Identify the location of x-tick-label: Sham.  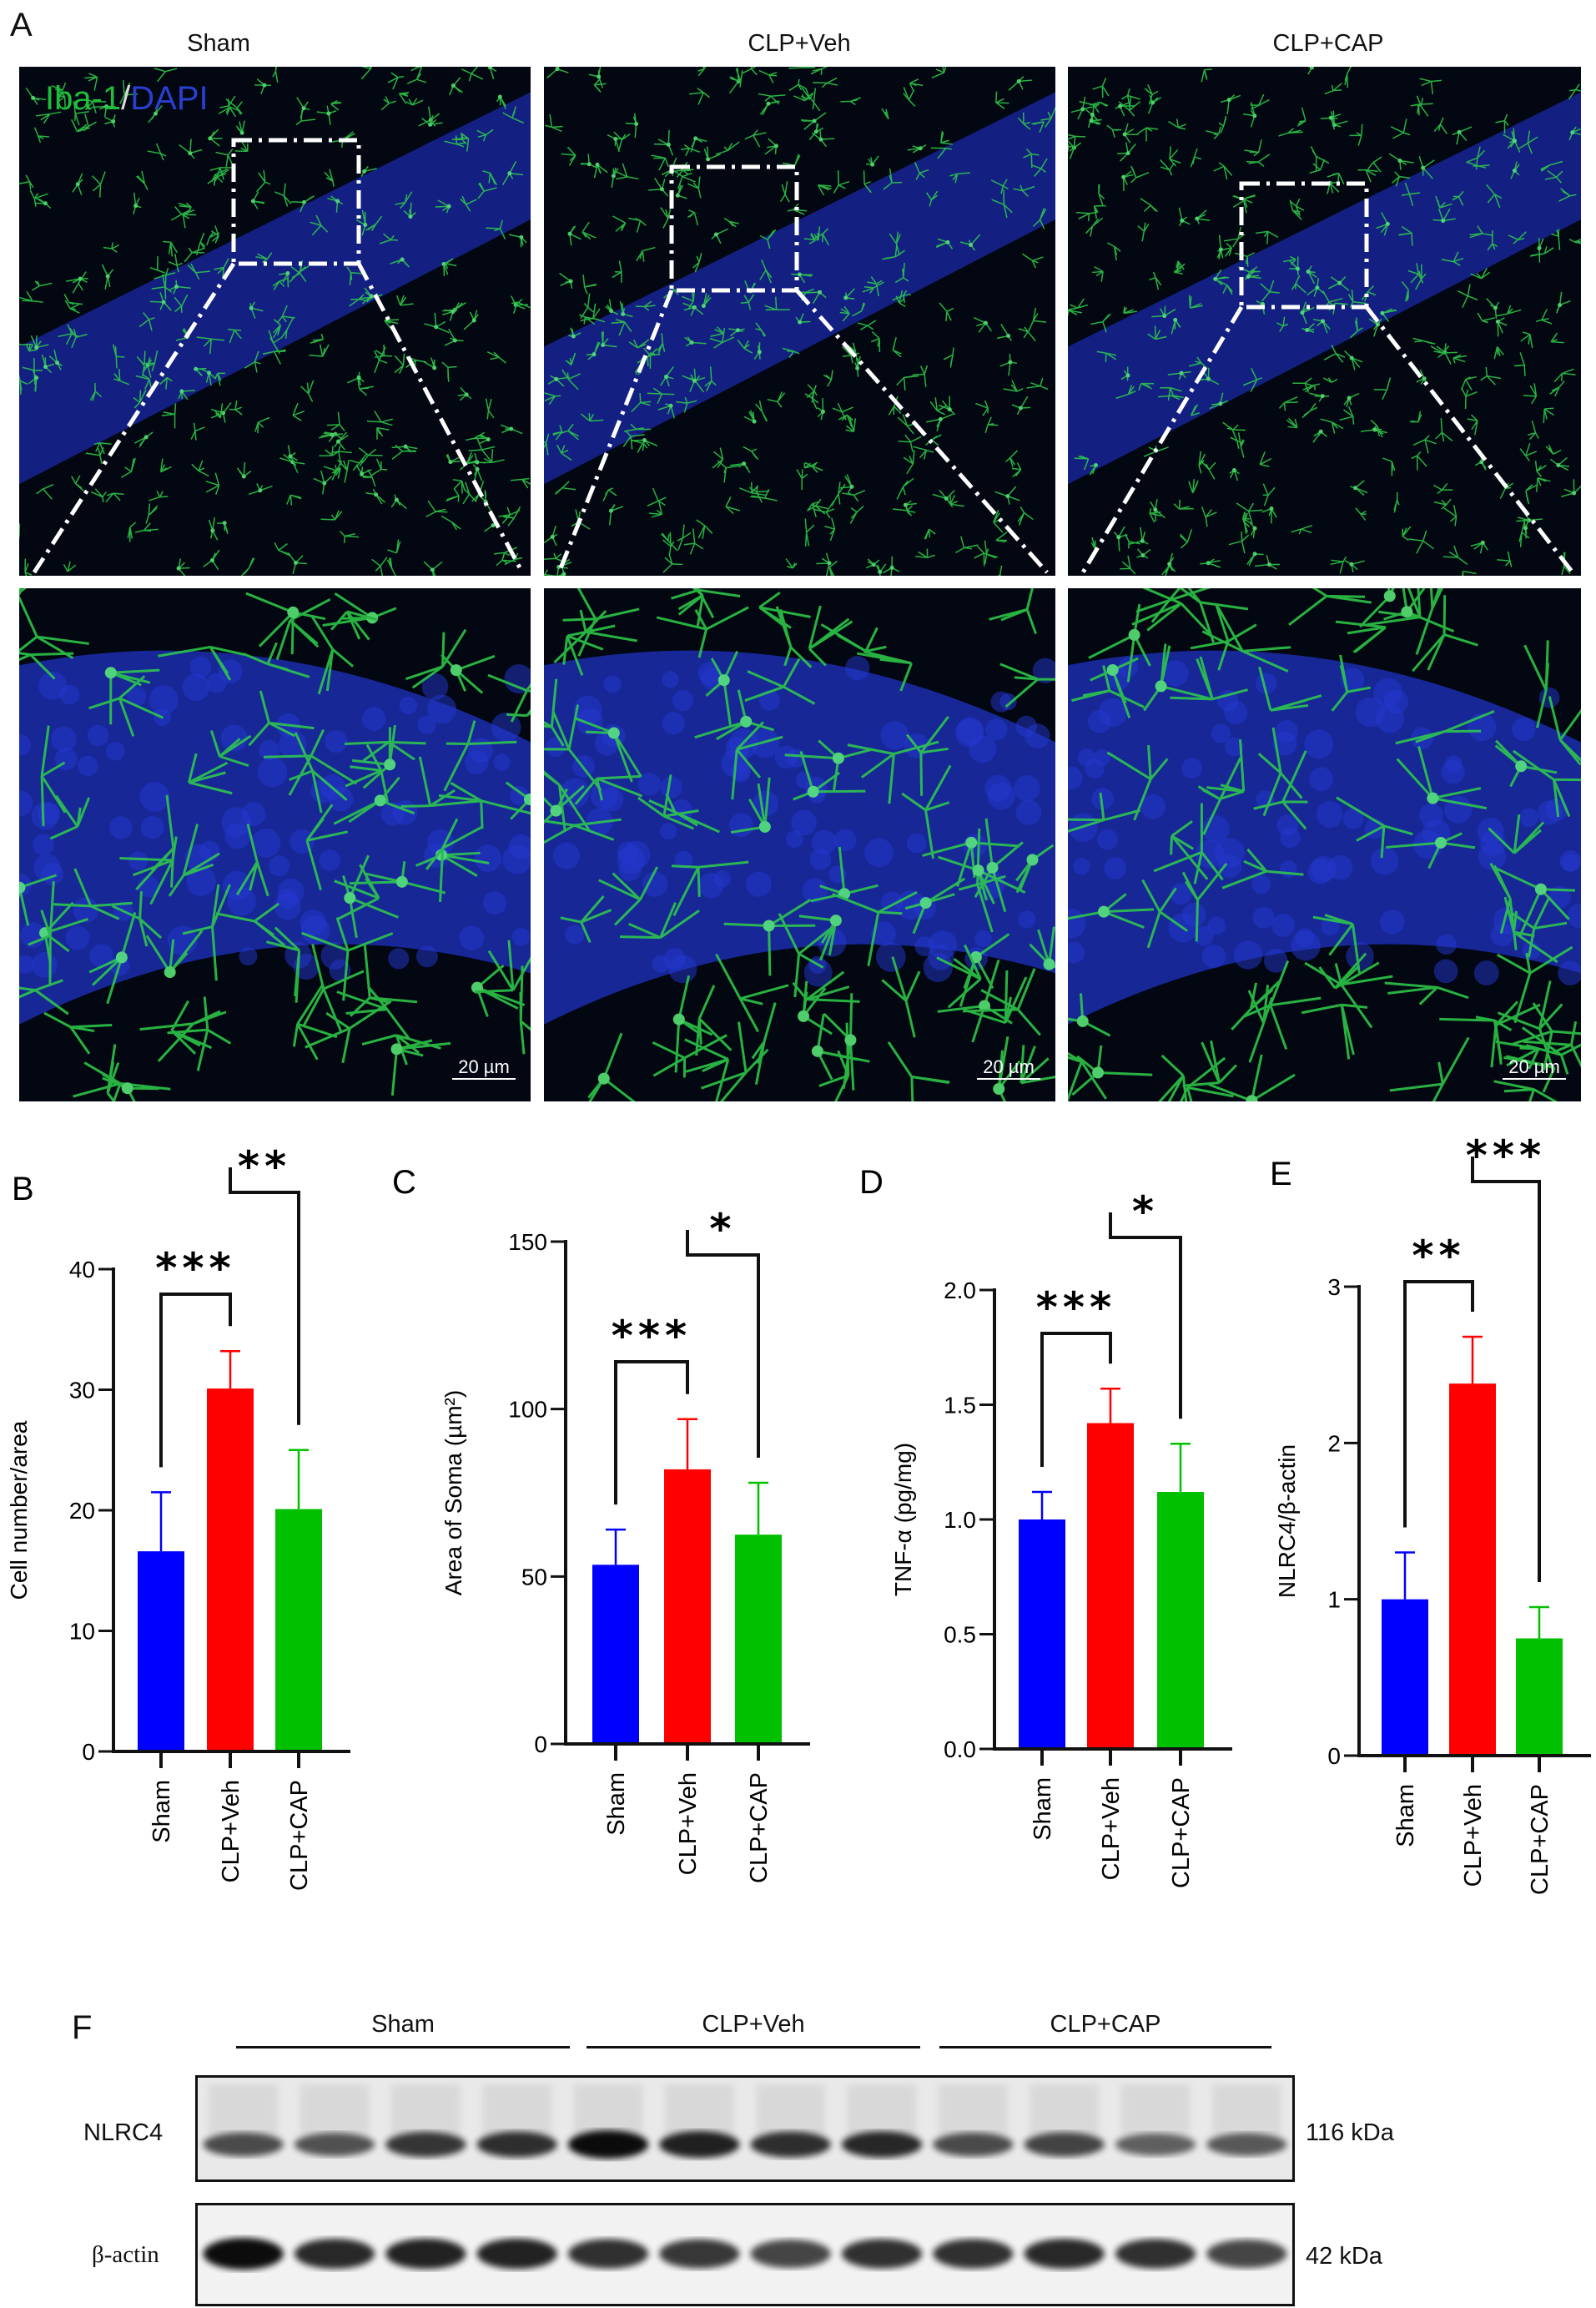
(1043, 1809).